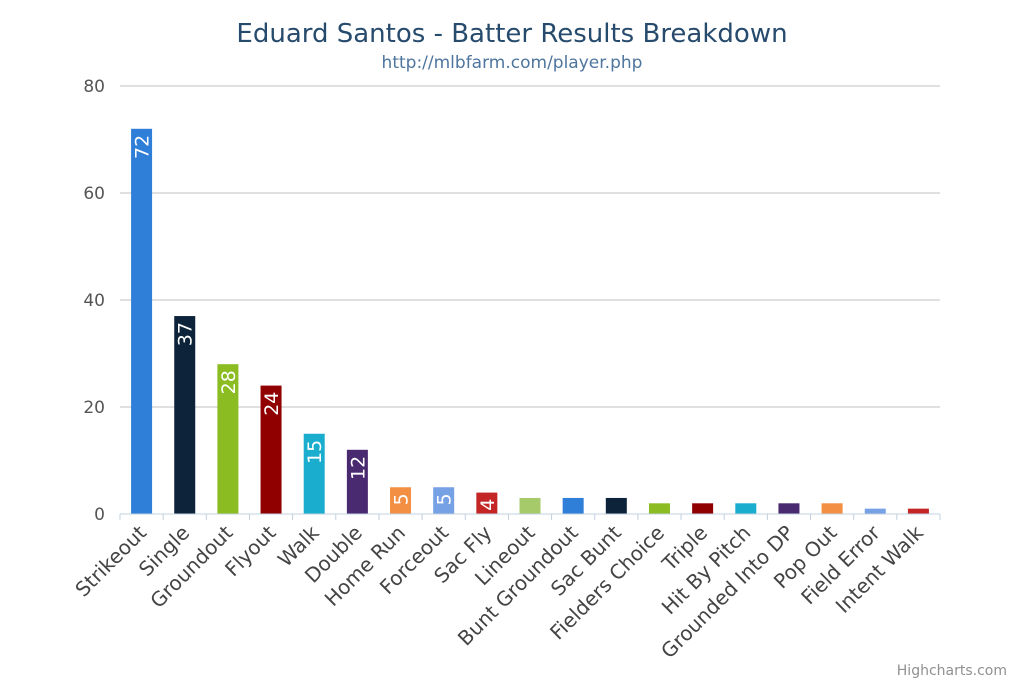 The height and width of the screenshot is (682, 1024). What do you see at coordinates (315, 452) in the screenshot?
I see `data-label: 15` at bounding box center [315, 452].